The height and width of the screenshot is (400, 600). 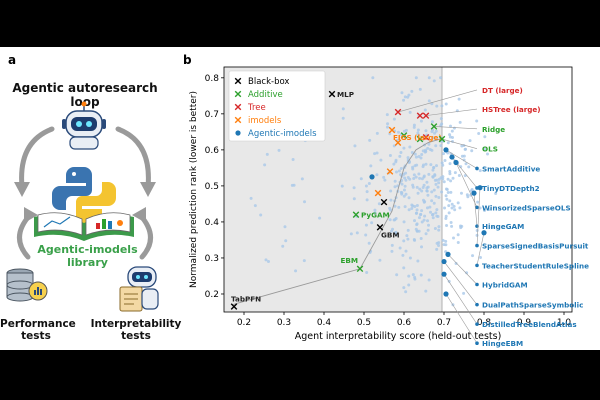 What do you see at coordinates (238, 133) in the screenshot?
I see `legend-marker` at bounding box center [238, 133].